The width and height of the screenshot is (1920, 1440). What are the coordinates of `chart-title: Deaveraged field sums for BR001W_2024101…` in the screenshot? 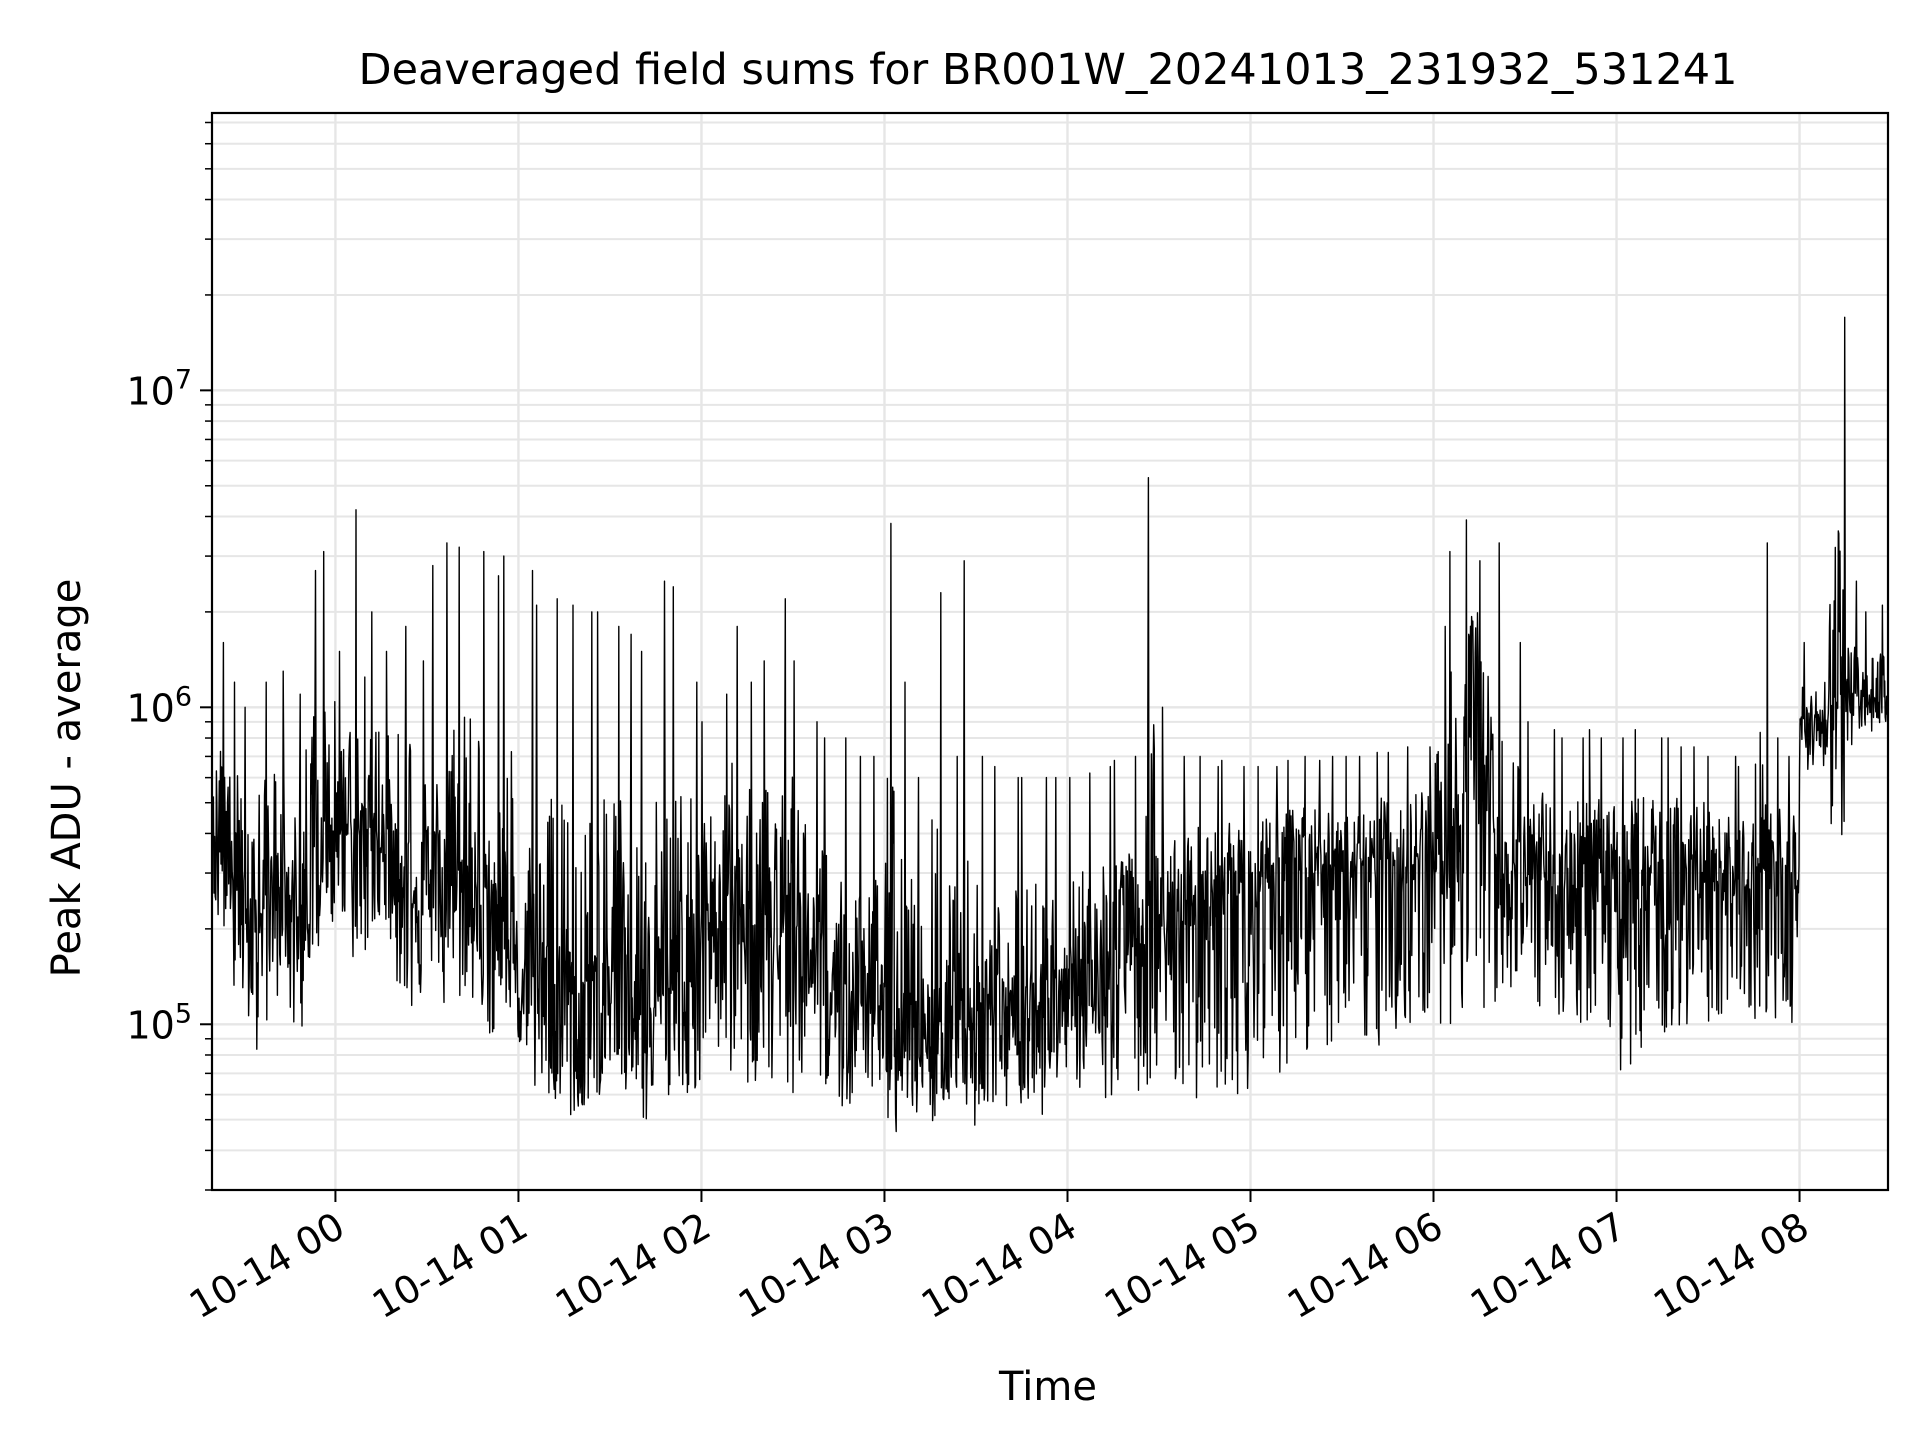 It's located at (1047, 70).